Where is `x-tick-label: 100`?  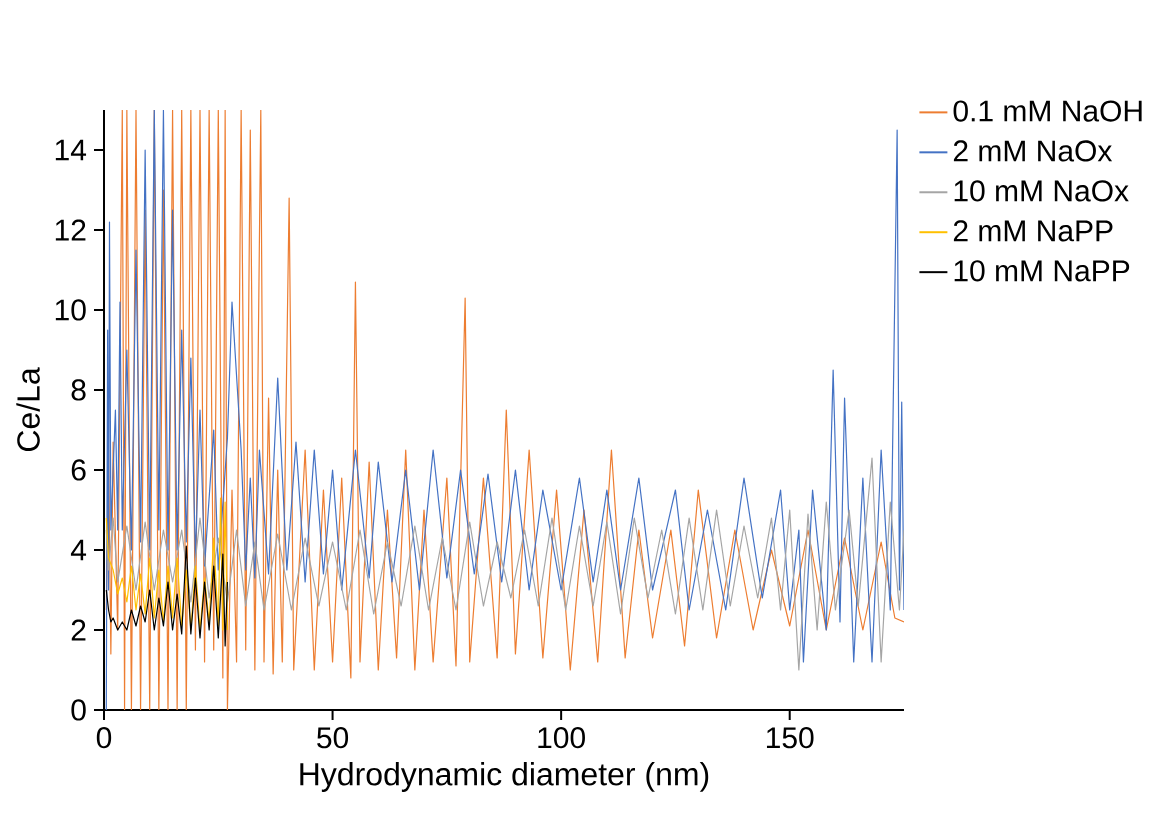
x-tick-label: 100 is located at coordinates (561, 738).